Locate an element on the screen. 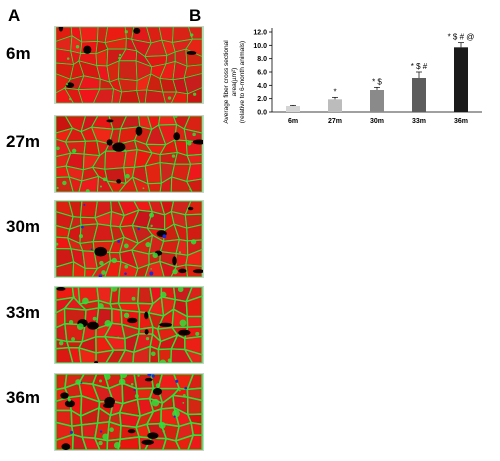 This screenshot has width=500, height=461. y-tick-label: 12.0 is located at coordinates (260, 33).